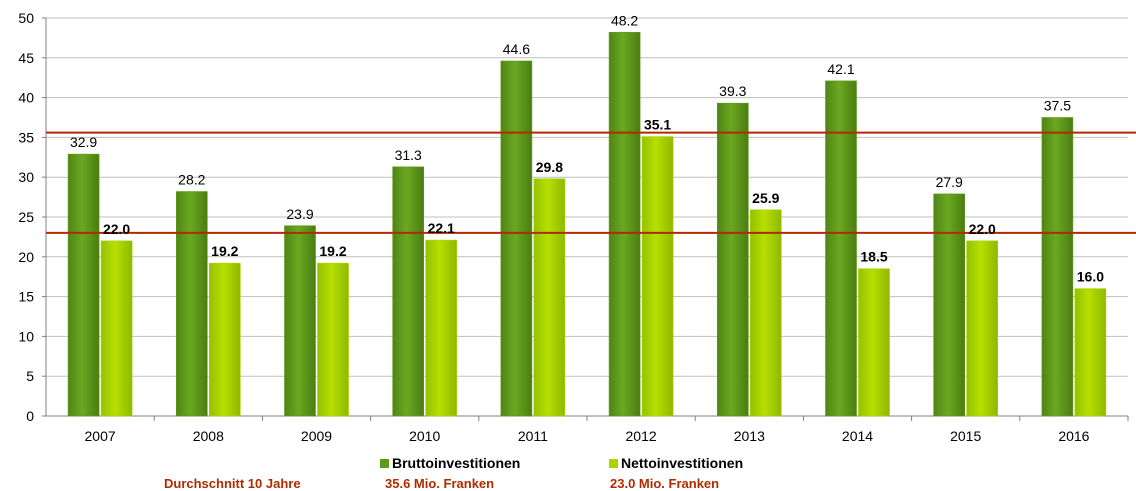  I want to click on legend-netto: Nettoinvestitionen, so click(676, 463).